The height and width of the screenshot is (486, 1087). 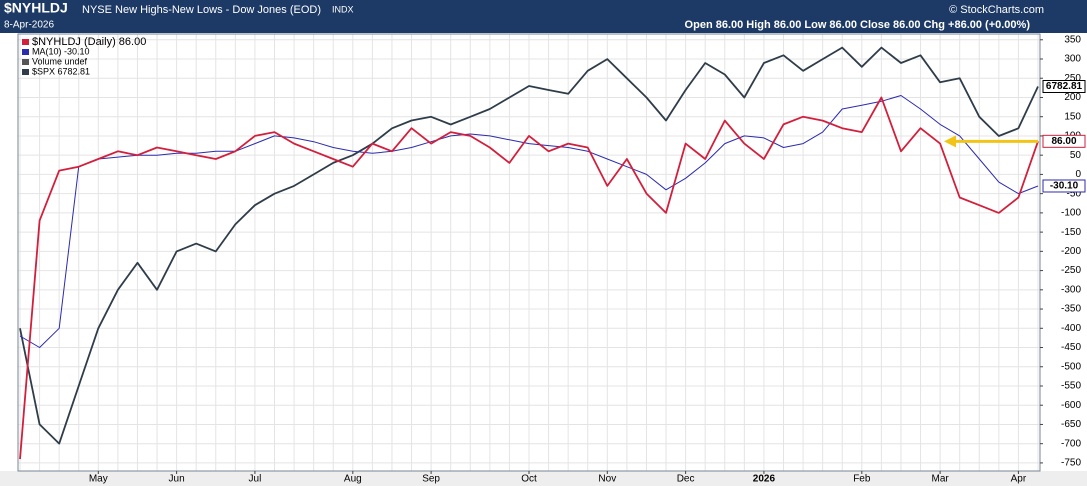 What do you see at coordinates (1071, 366) in the screenshot?
I see `y-tick-label: -500` at bounding box center [1071, 366].